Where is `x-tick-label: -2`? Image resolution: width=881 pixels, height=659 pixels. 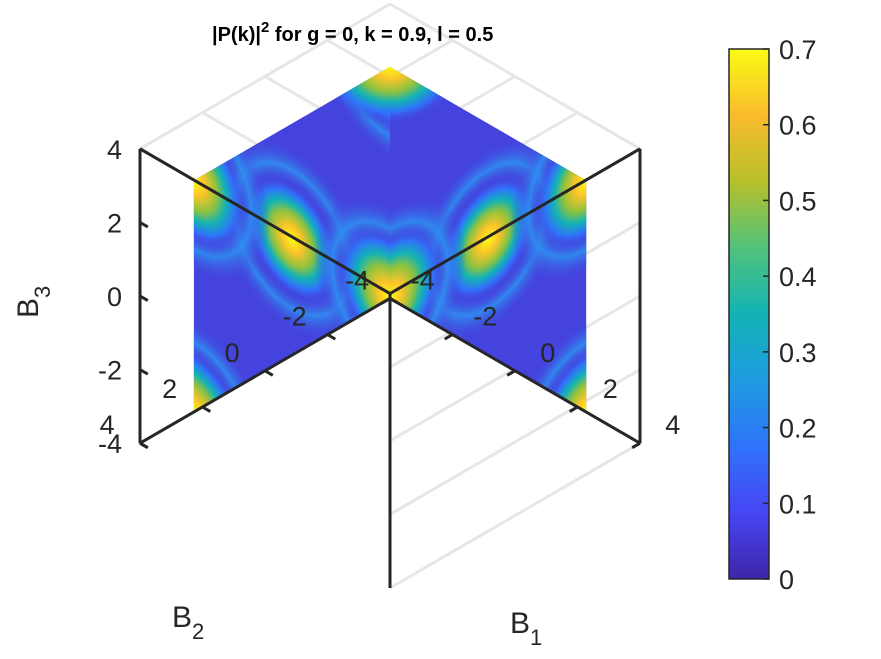
x-tick-label: -2 is located at coordinates (485, 317).